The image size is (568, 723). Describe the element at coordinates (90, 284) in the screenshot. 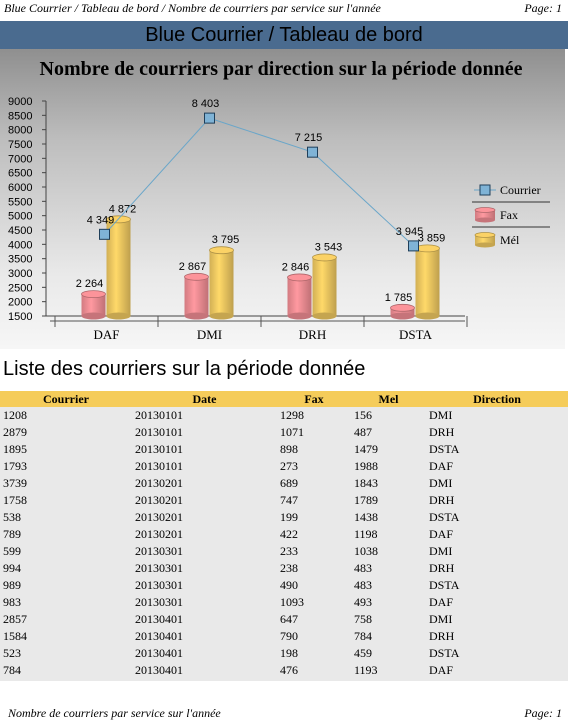

I see `data-label: 2 264` at that location.